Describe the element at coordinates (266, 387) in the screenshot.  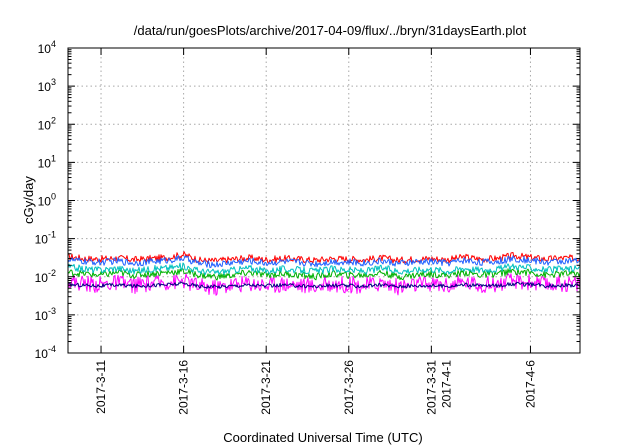
I see `x-tick-label: 2017-3-21` at that location.